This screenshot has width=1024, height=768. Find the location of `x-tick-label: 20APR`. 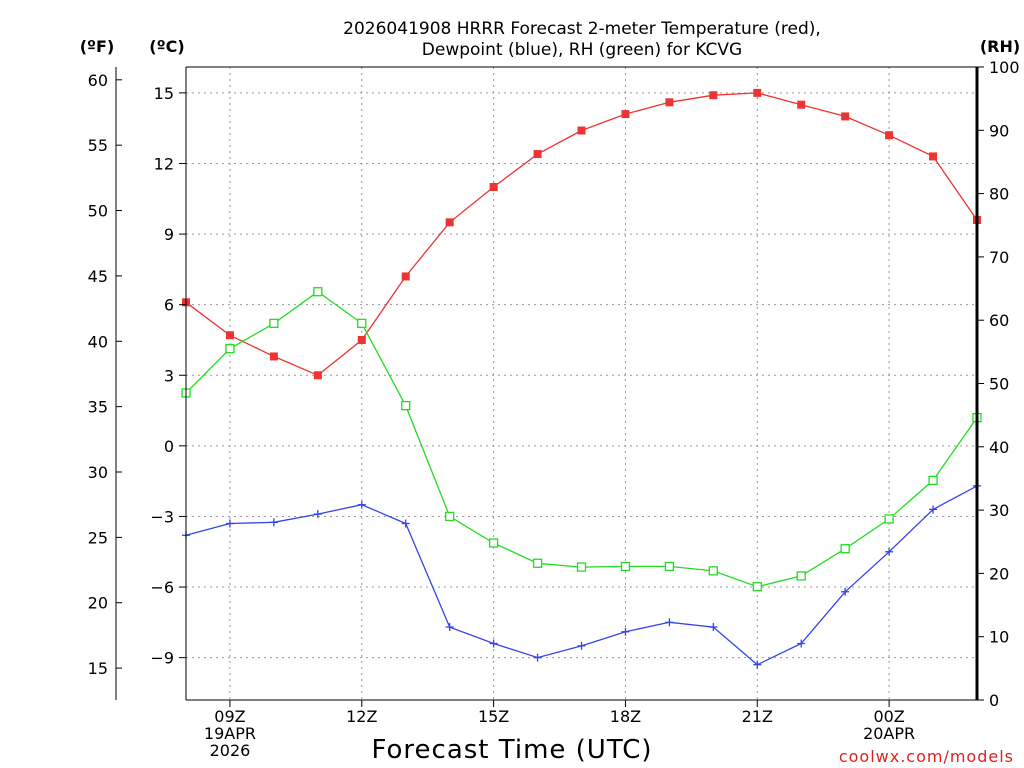

x-tick-label: 20APR is located at coordinates (889, 733).